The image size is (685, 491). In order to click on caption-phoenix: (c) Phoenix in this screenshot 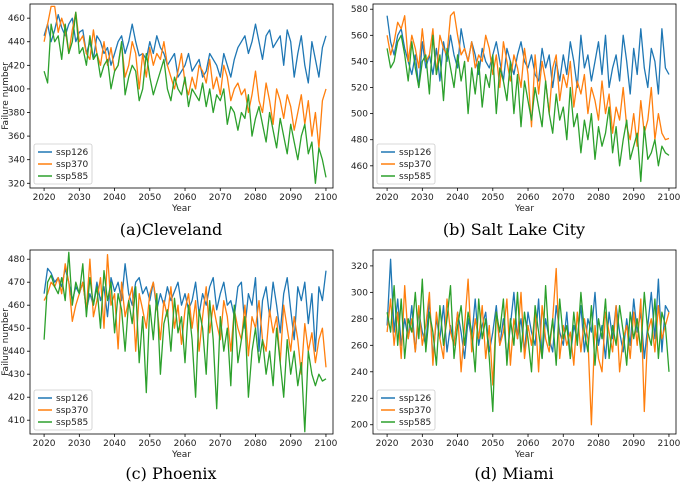, I will do `click(171, 473)`.